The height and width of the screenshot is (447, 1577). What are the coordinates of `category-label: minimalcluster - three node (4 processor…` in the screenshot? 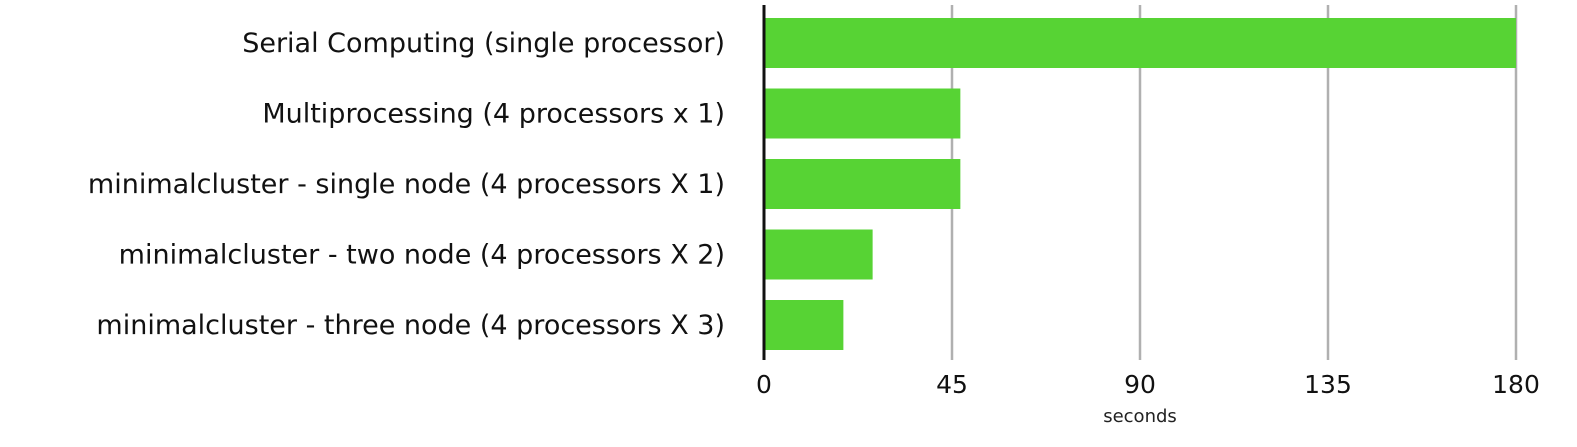 It's located at (410, 325).